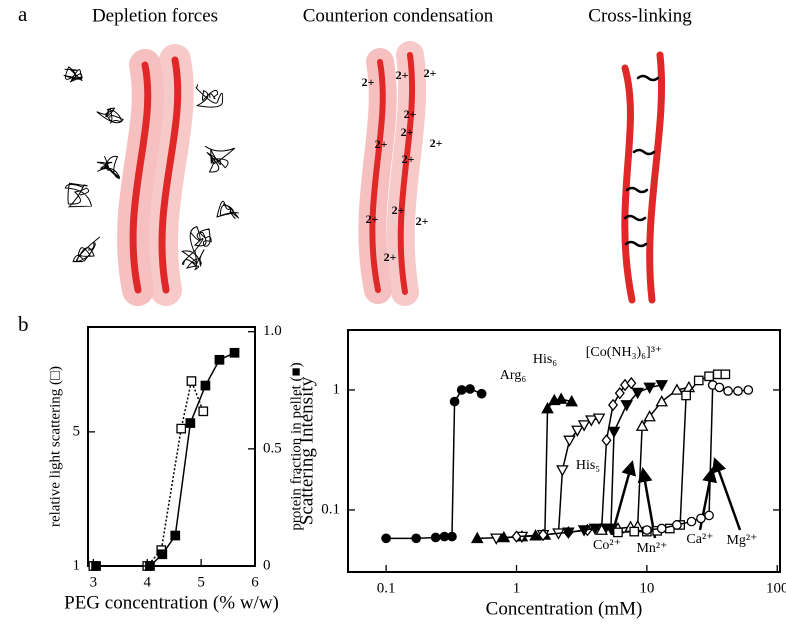 Image resolution: width=786 pixels, height=632 pixels. What do you see at coordinates (513, 375) in the screenshot?
I see `series-annotation: Arg₆` at bounding box center [513, 375].